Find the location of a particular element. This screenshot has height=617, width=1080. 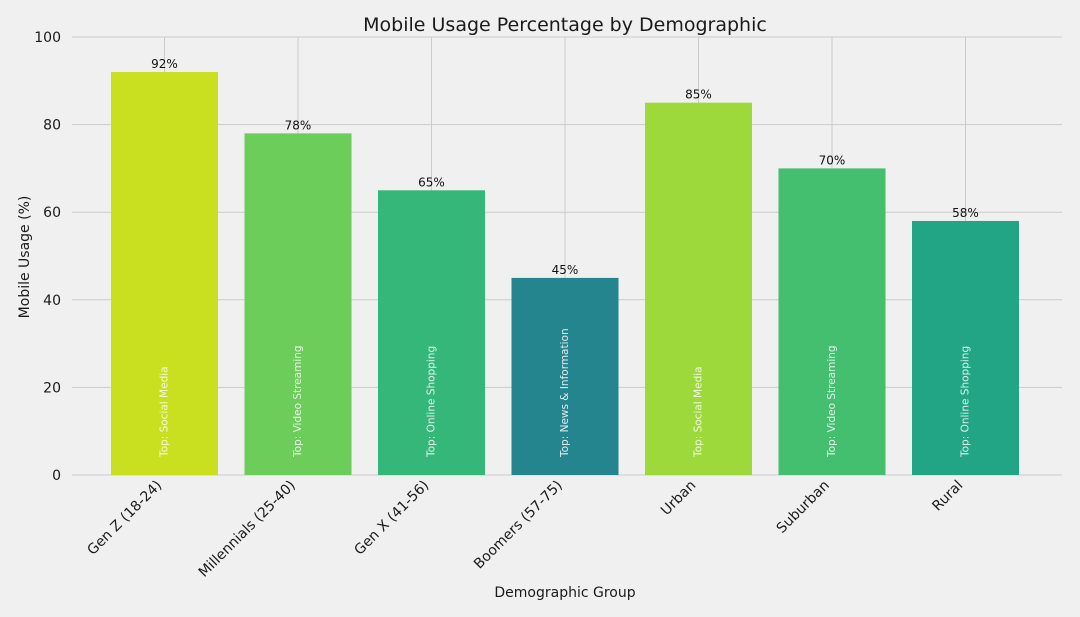

bar-value-label: 65% is located at coordinates (431, 182).